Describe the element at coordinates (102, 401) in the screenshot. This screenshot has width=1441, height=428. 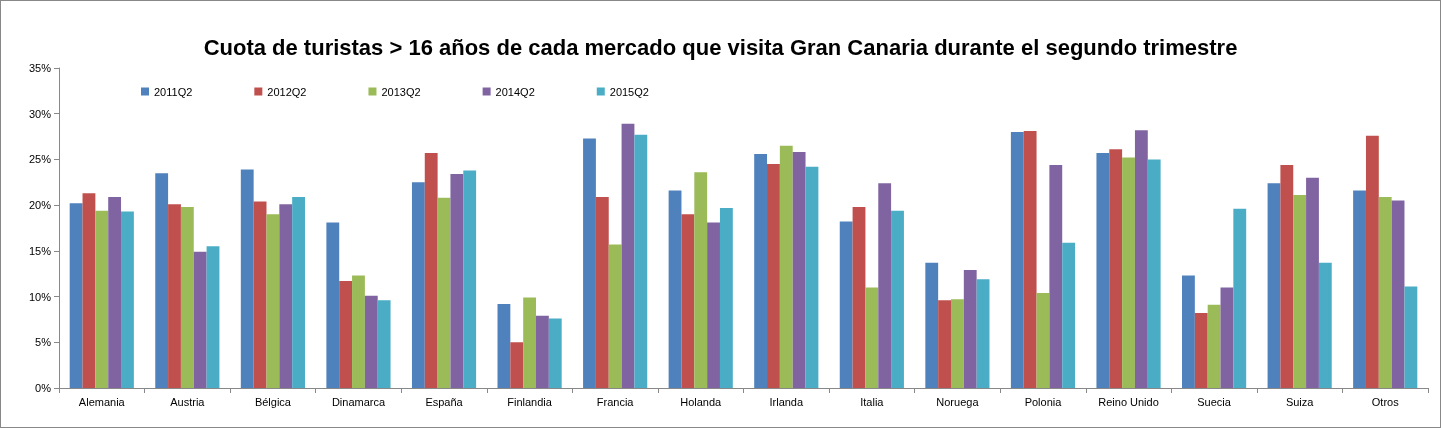
I see `x-tick-label: Alemania` at that location.